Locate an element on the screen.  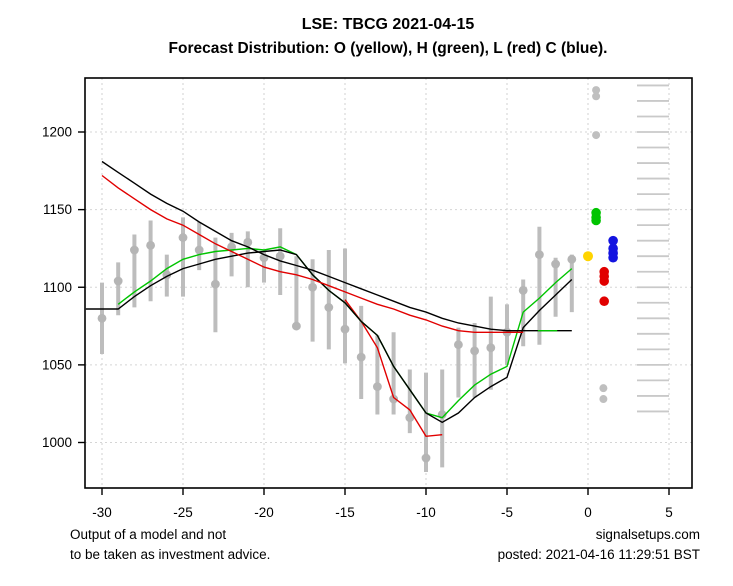
x-tick-label: -5 is located at coordinates (507, 512).